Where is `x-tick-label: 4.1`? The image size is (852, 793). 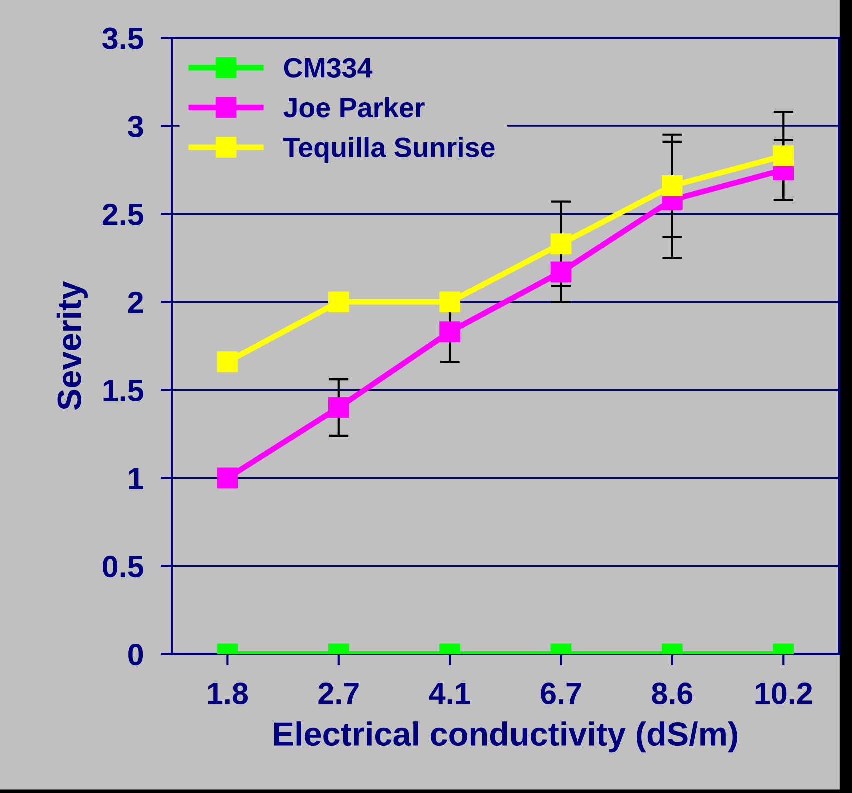 x-tick-label: 4.1 is located at coordinates (449, 693).